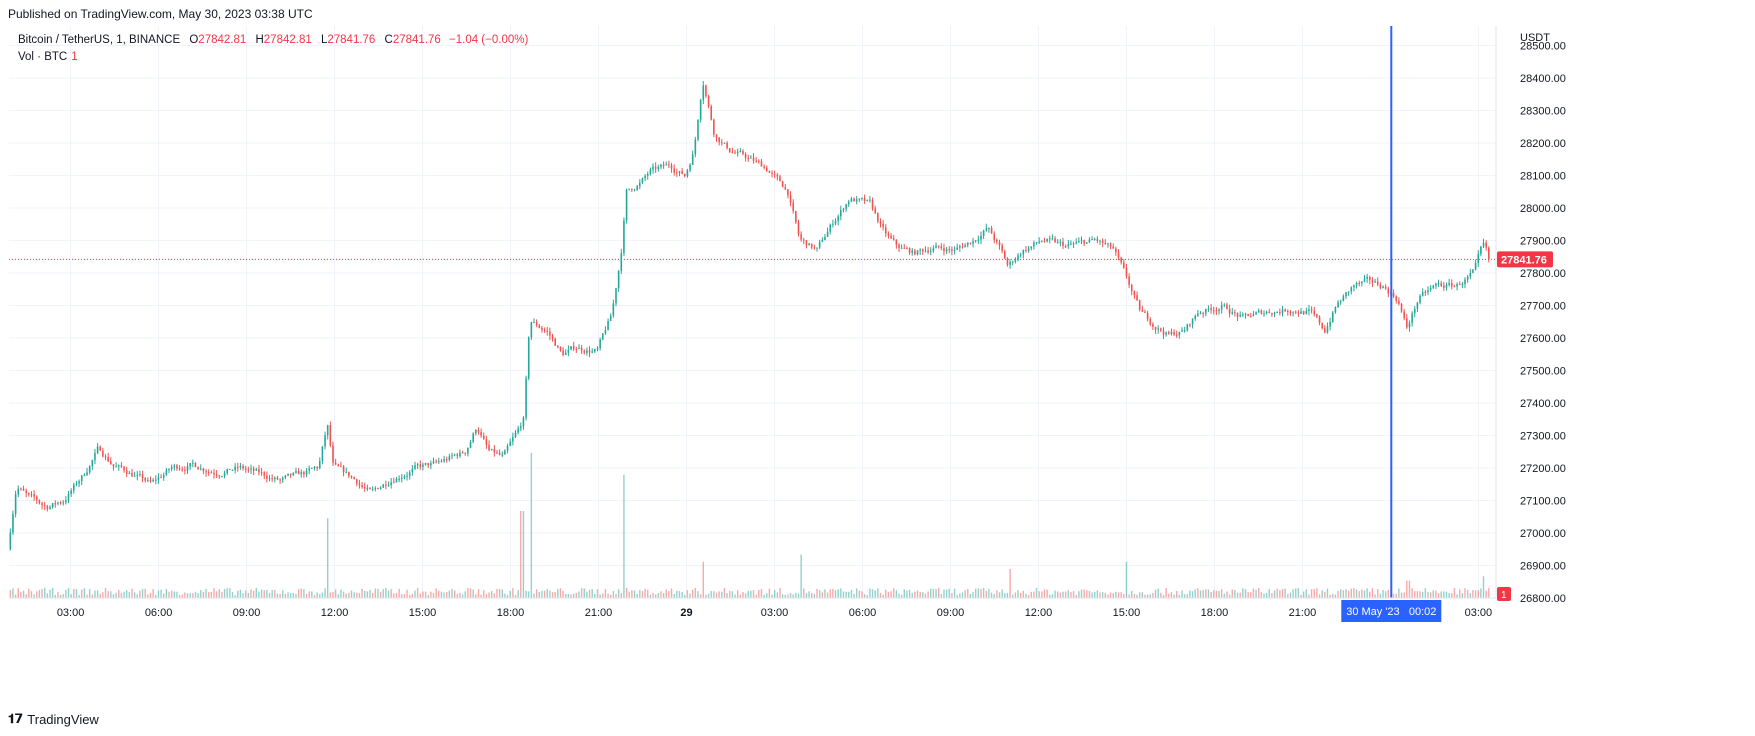  I want to click on footer-brand: 𝟏𝟳 TradingView, so click(53, 719).